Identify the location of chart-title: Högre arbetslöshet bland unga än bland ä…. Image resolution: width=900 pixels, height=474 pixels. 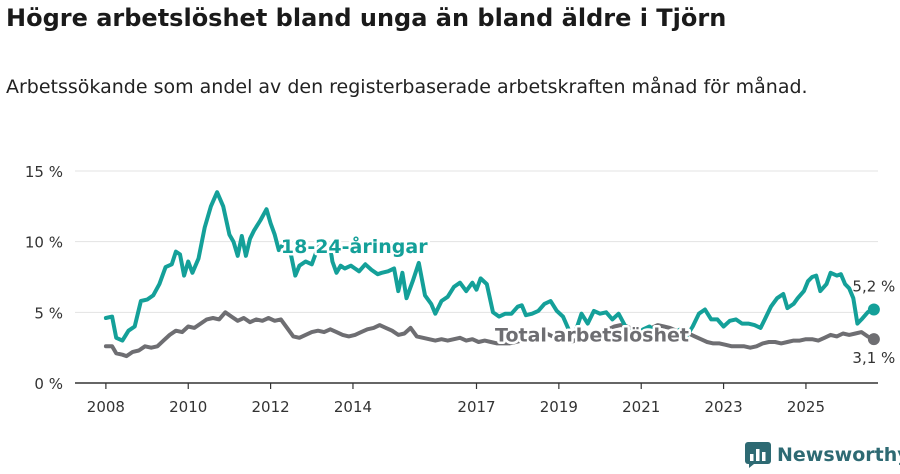
(366, 18).